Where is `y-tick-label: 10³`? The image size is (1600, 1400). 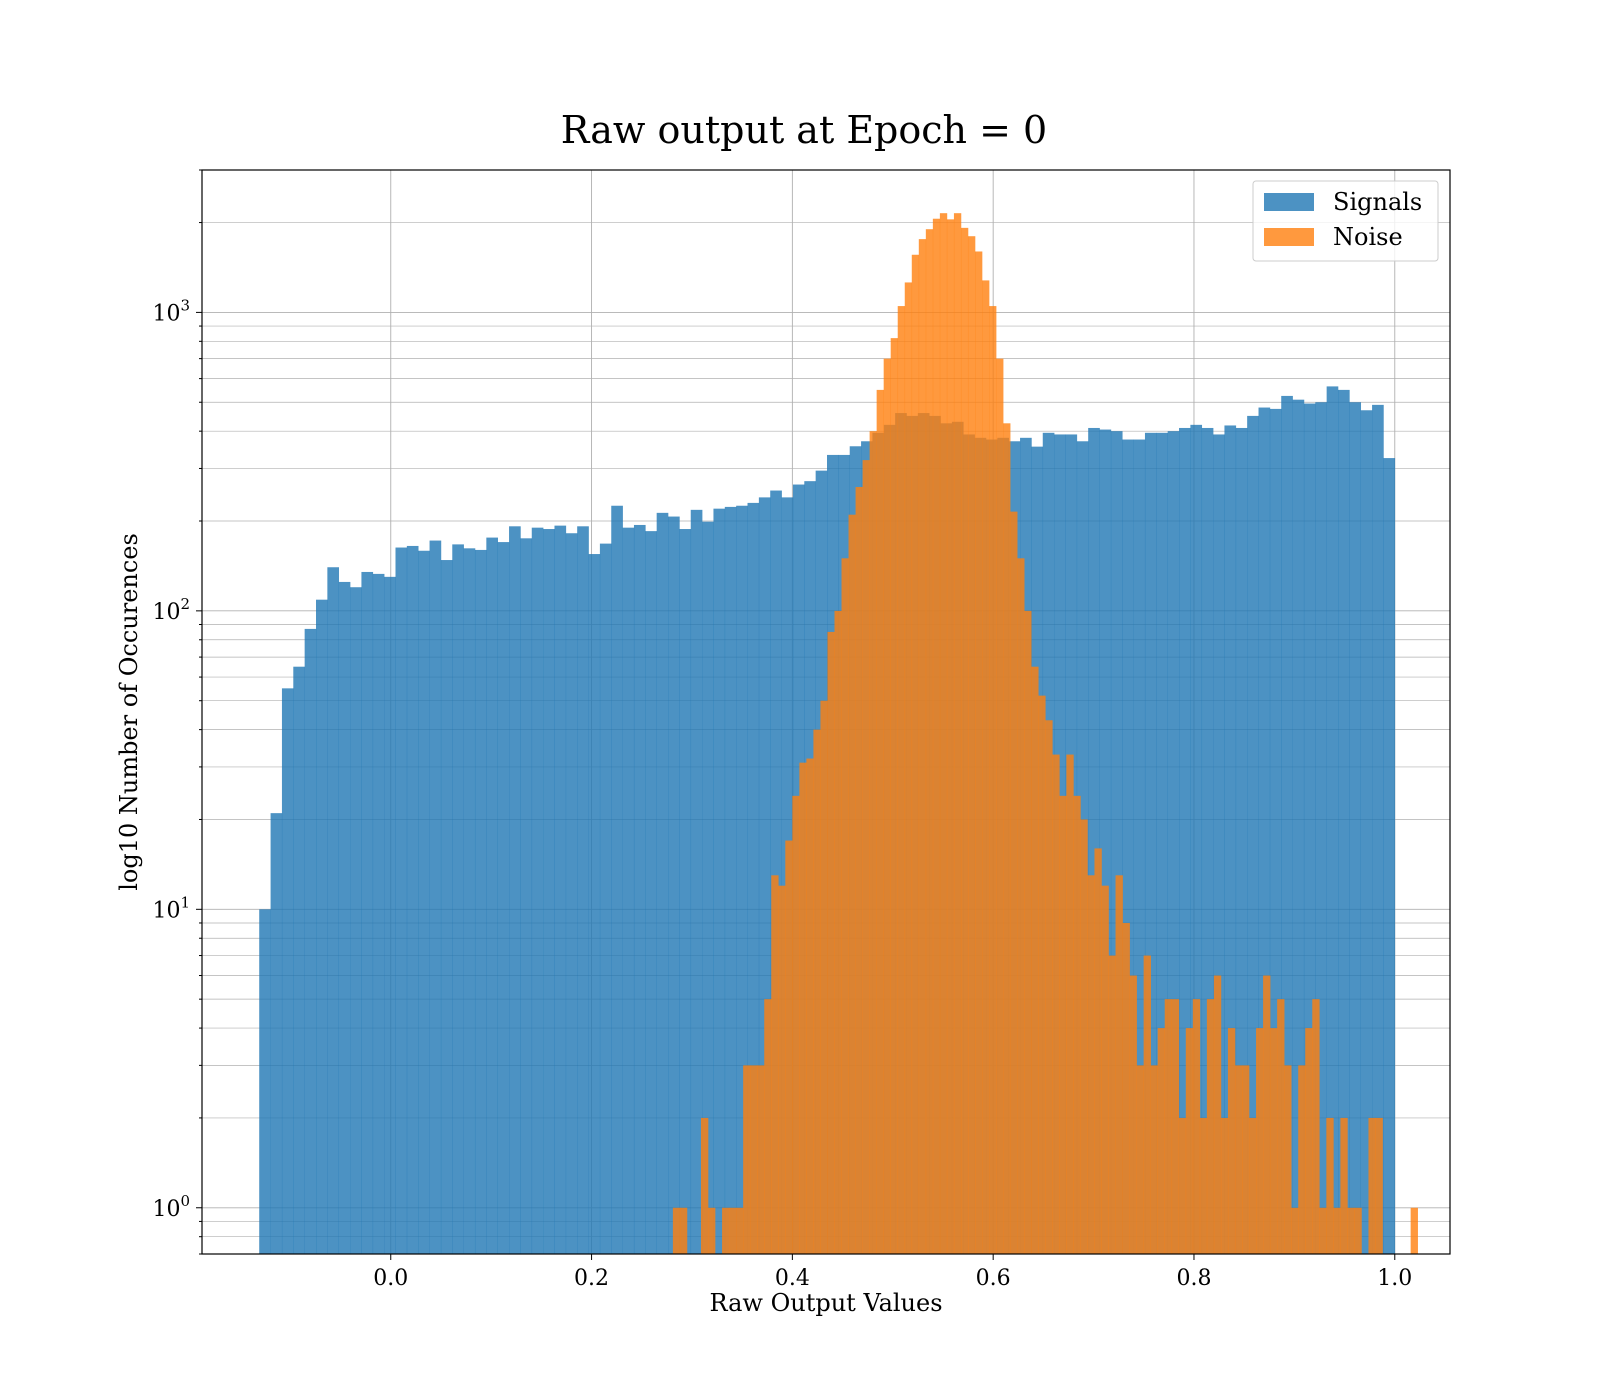
y-tick-label: 10³ is located at coordinates (171, 311).